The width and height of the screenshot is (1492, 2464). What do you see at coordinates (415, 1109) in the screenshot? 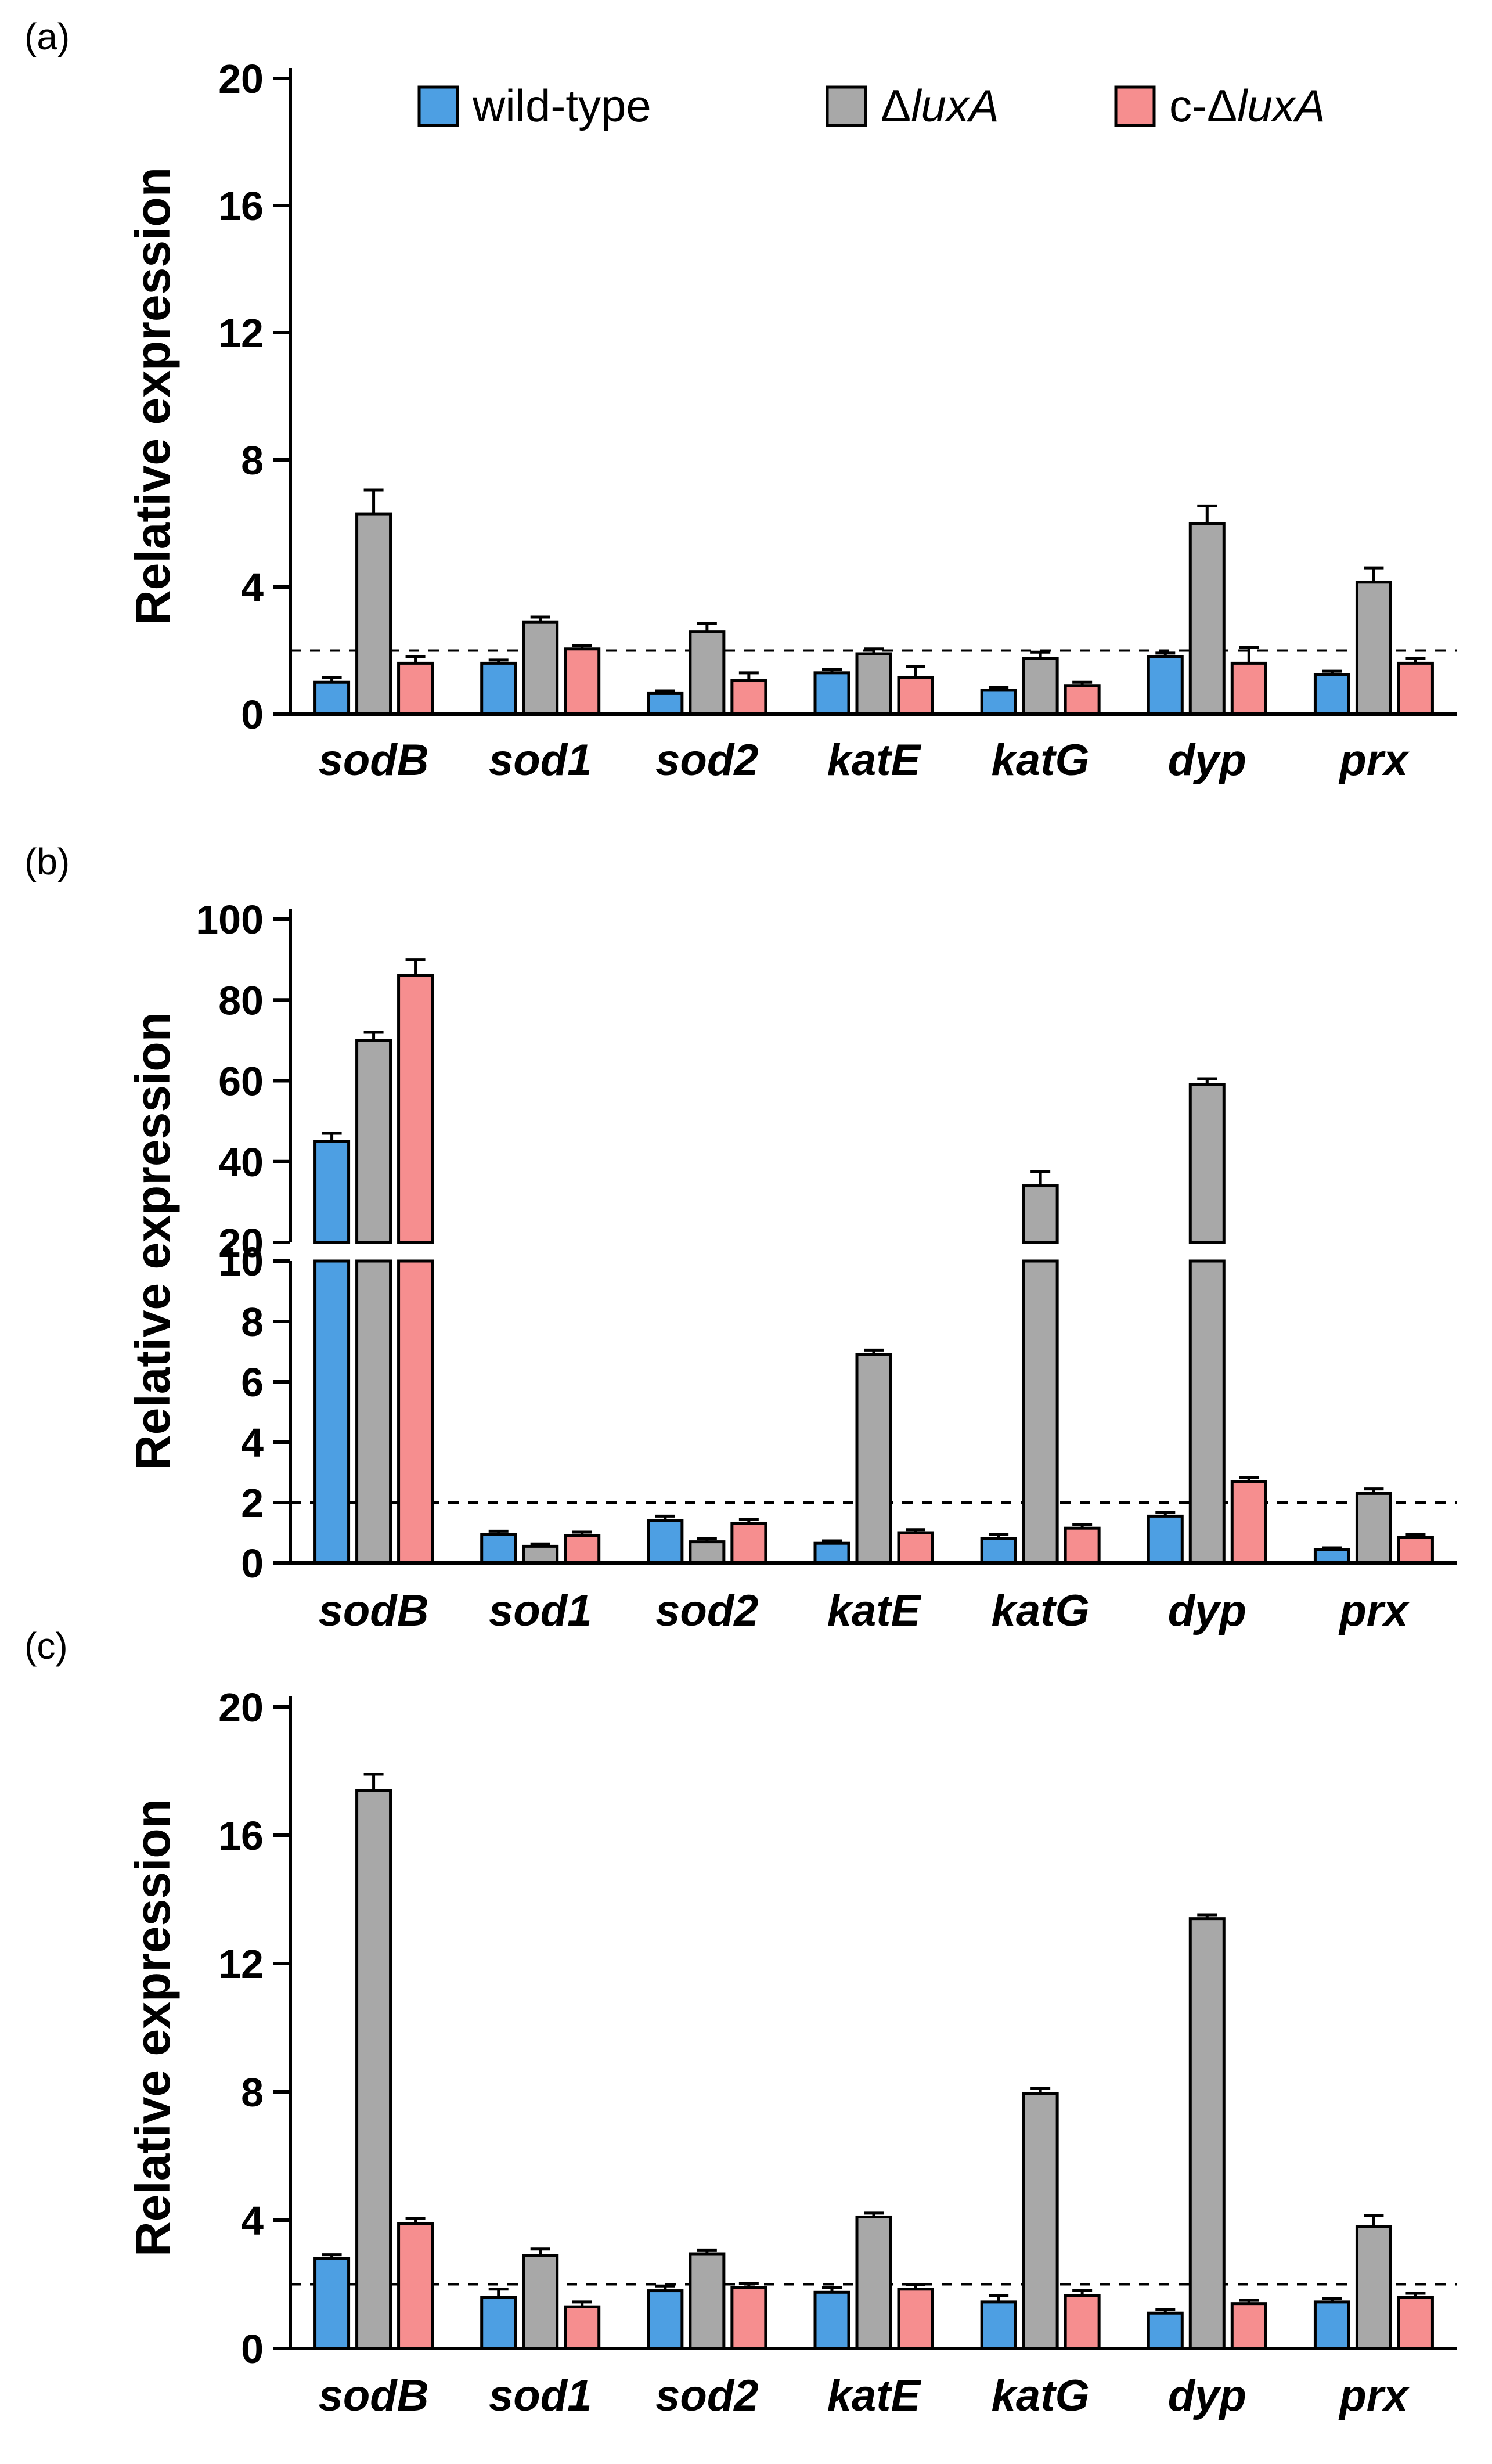
I see `bar-b-sodB-c-ΔluxA-upper` at bounding box center [415, 1109].